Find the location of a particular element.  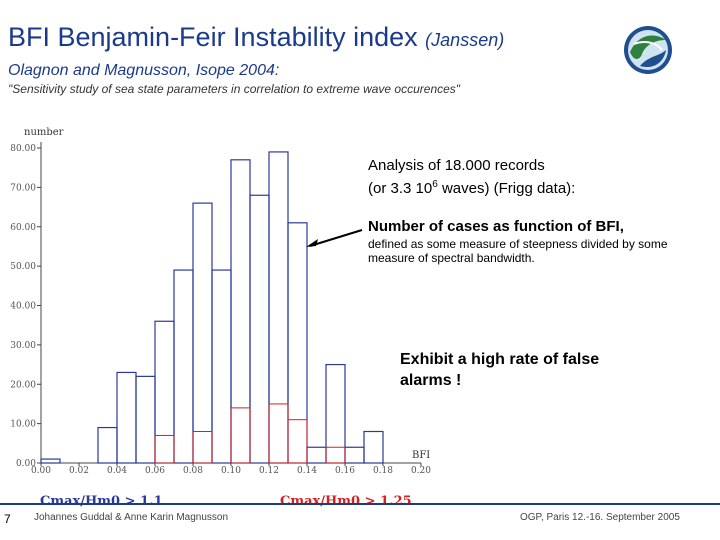

legend-entry-2: Cmax/Hm0 > 1.25 is located at coordinates (346, 501).